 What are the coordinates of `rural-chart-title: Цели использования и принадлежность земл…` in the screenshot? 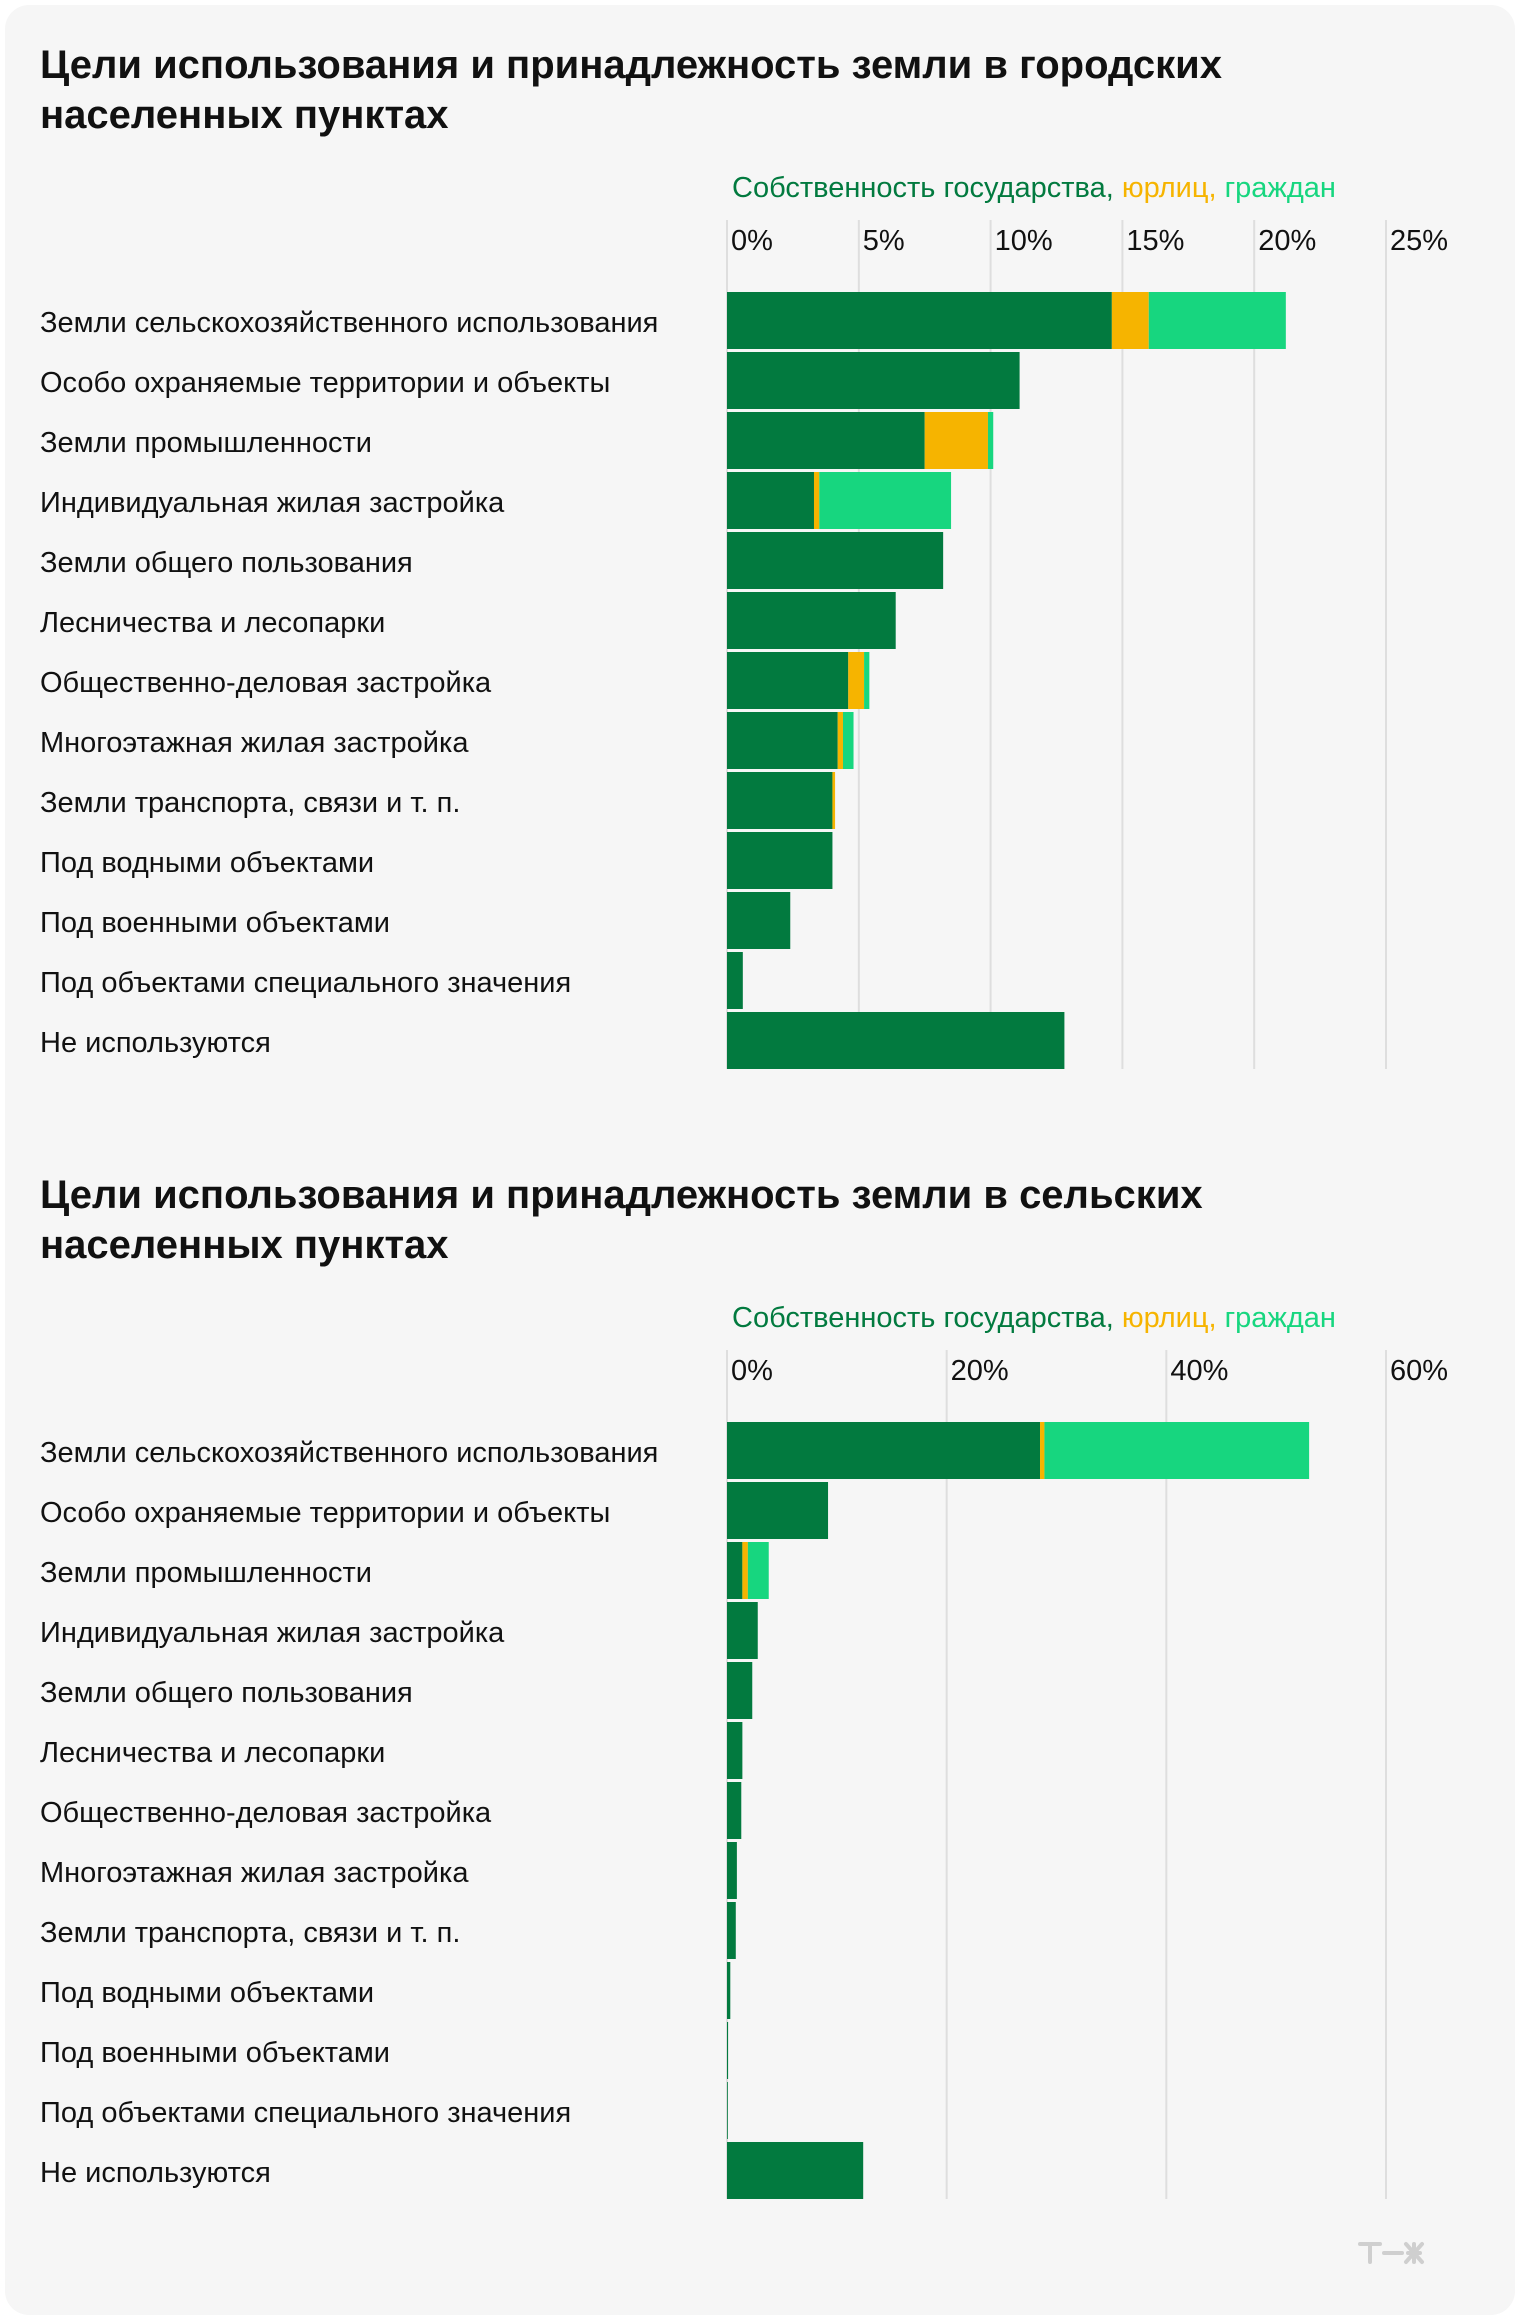 It's located at (621, 1220).